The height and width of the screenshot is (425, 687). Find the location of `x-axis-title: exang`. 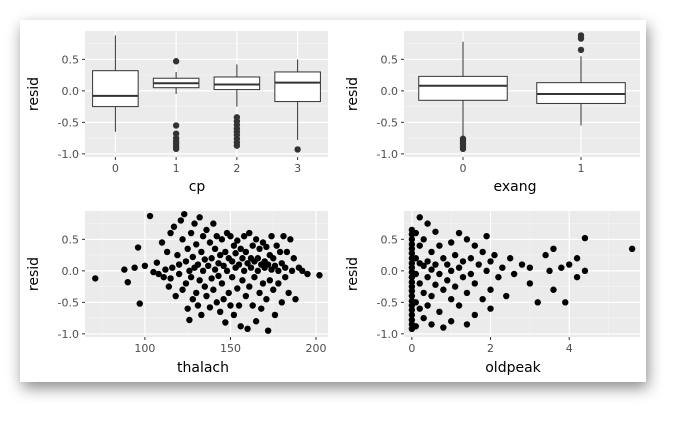

x-axis-title: exang is located at coordinates (515, 187).